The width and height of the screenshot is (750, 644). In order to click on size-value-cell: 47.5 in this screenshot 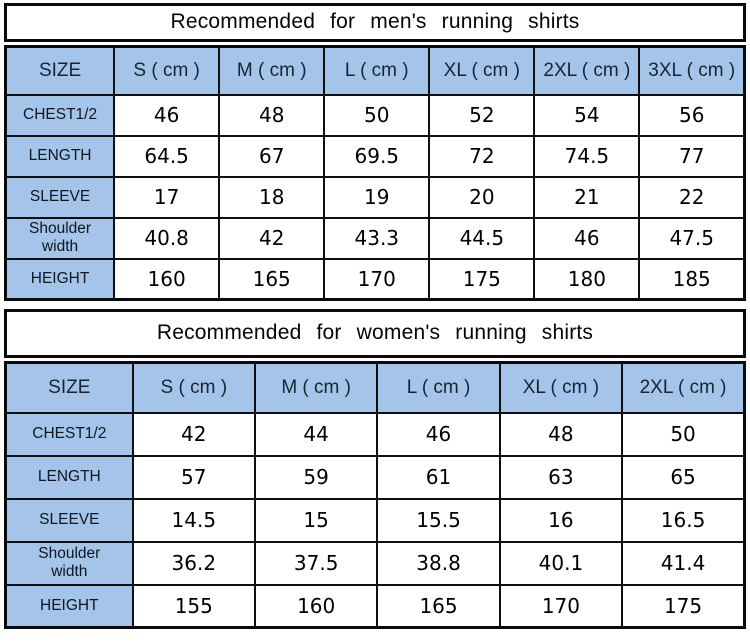, I will do `click(692, 238)`.